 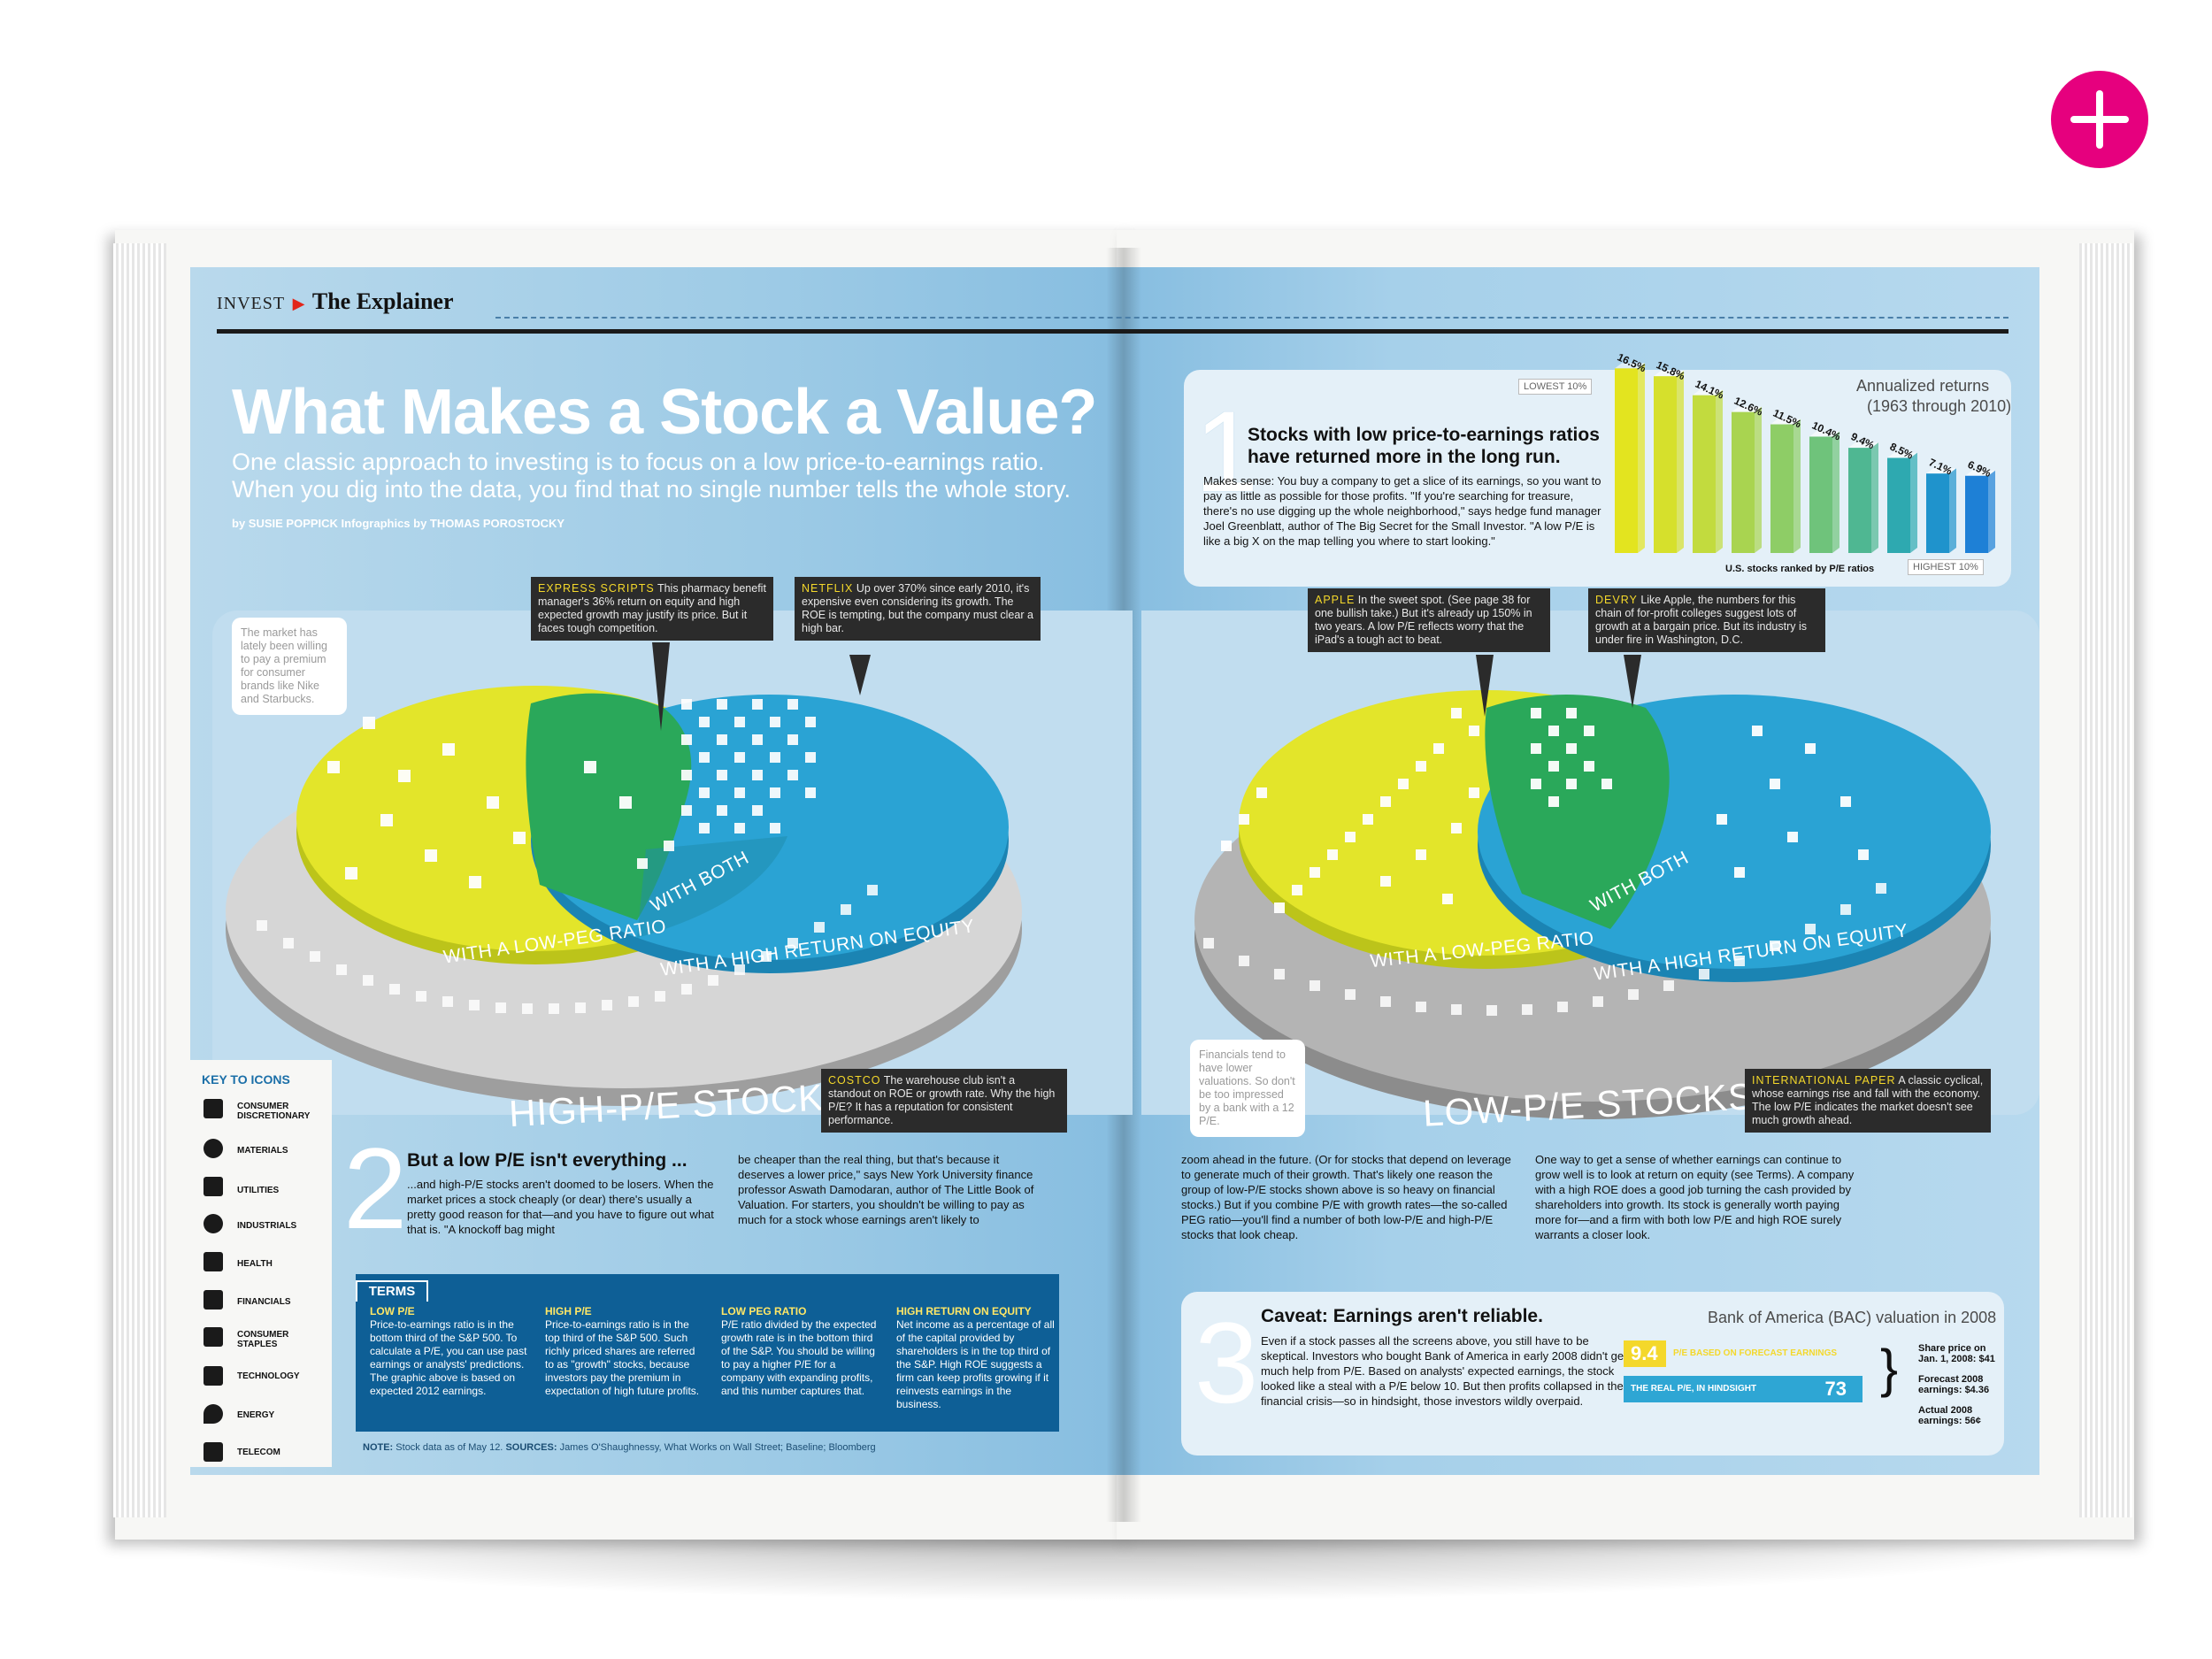 I want to click on lowest-10-label: LOWEST 10%, so click(x=1556, y=387).